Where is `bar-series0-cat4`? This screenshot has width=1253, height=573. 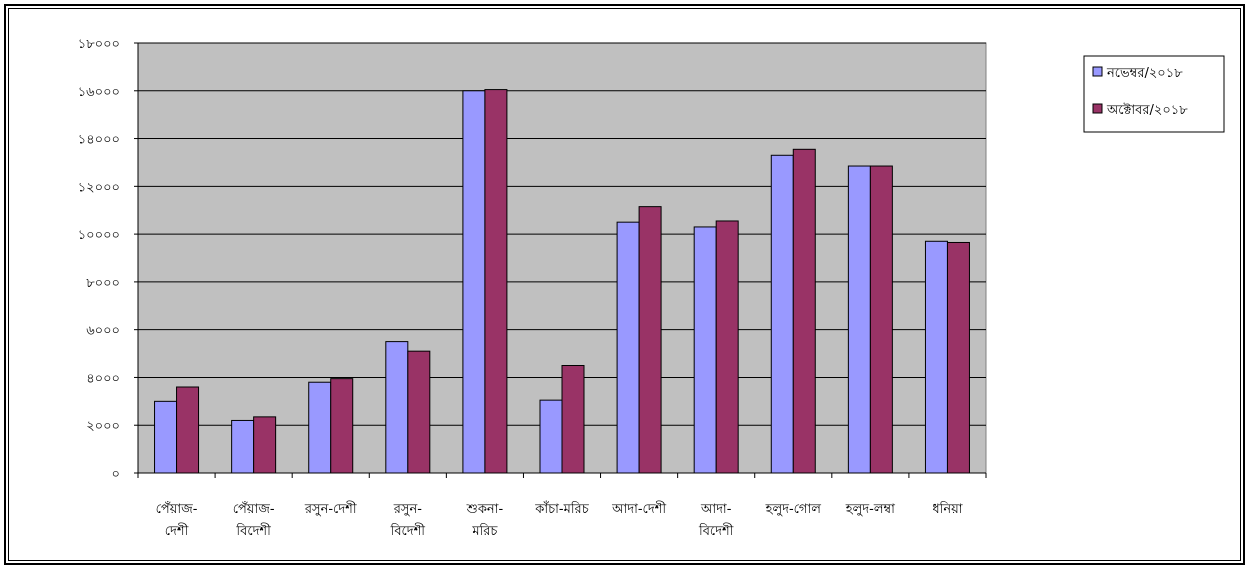
bar-series0-cat4 is located at coordinates (474, 282).